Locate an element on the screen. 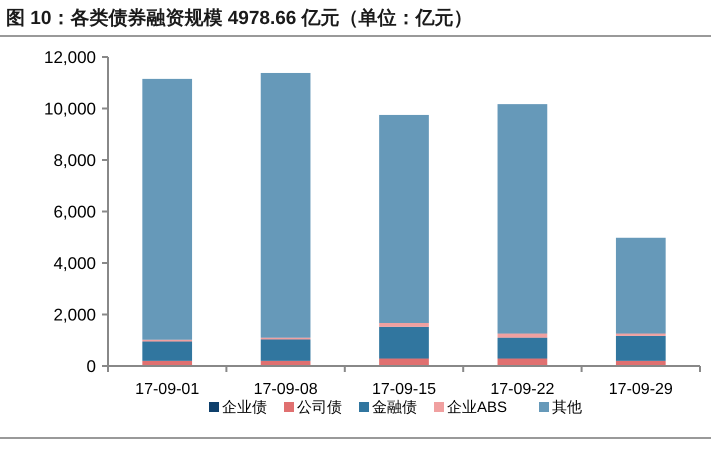 Image resolution: width=711 pixels, height=473 pixels. chart-title: 图 10：各类债券融资规模 4978.66 亿元（单位：亿元） is located at coordinates (239, 18).